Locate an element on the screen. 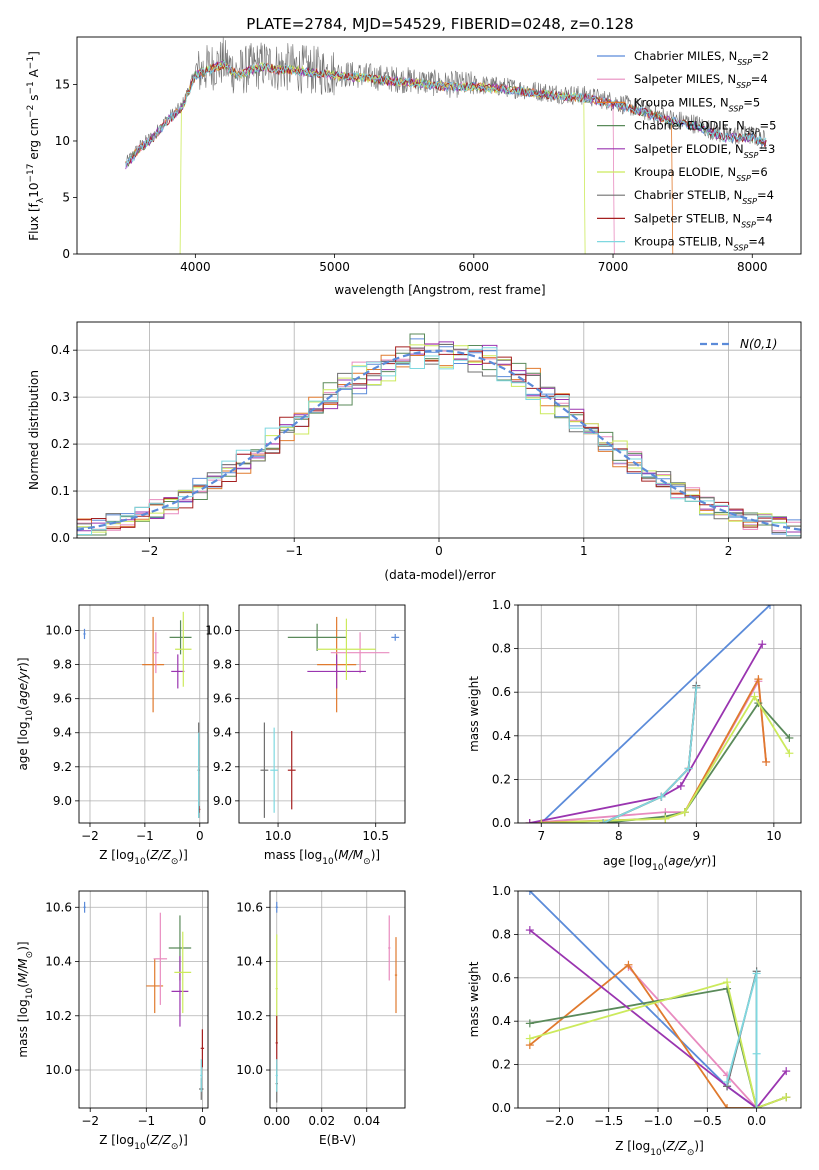 The image size is (819, 1170). y-tick-label: 9.6 is located at coordinates (62, 699).